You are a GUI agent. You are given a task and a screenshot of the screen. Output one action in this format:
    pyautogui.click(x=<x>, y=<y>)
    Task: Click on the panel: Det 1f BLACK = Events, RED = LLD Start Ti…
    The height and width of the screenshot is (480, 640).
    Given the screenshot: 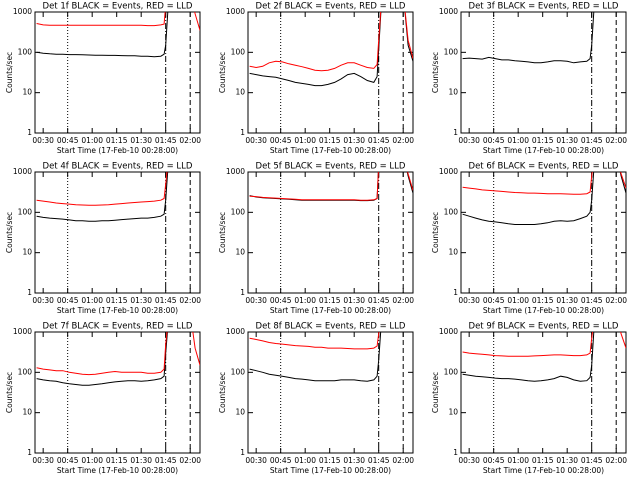 What is the action you would take?
    pyautogui.click(x=103, y=79)
    